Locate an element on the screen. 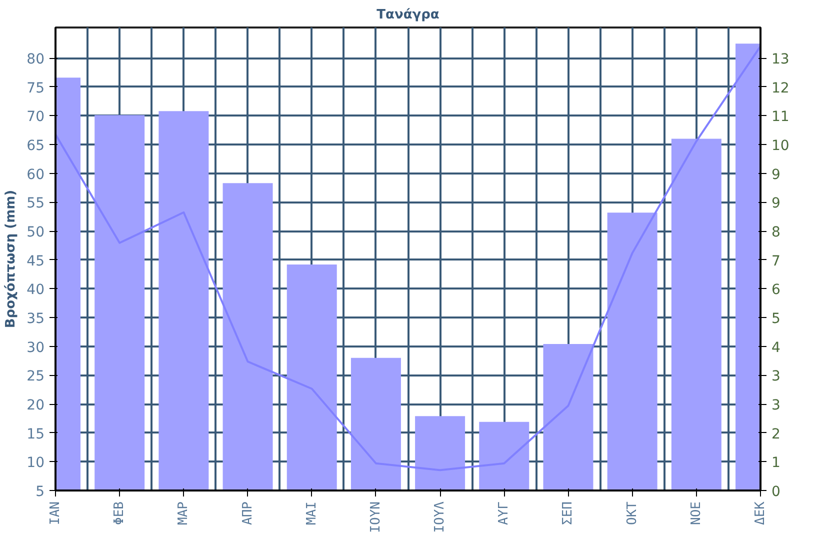  x-tick-label: ΑΥΓ is located at coordinates (504, 513).